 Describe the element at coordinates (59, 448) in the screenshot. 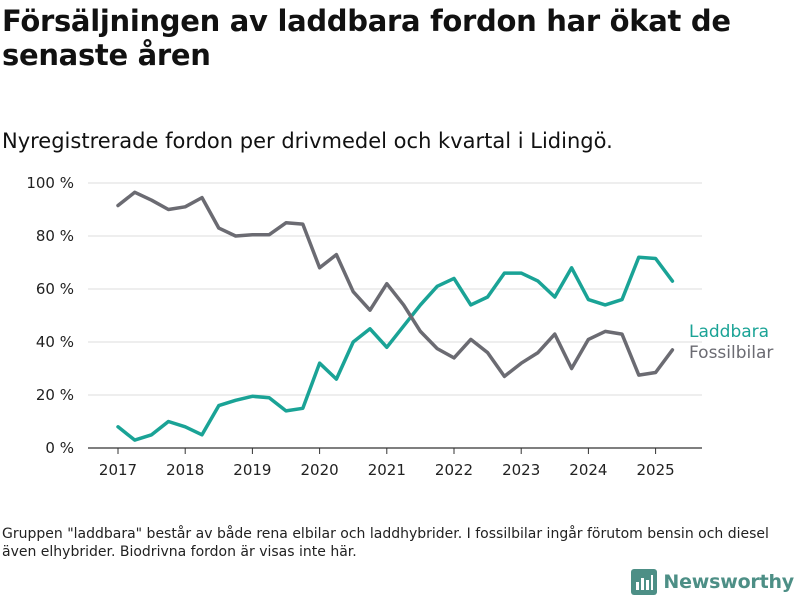

I see `y-tick-label: 0 %` at that location.